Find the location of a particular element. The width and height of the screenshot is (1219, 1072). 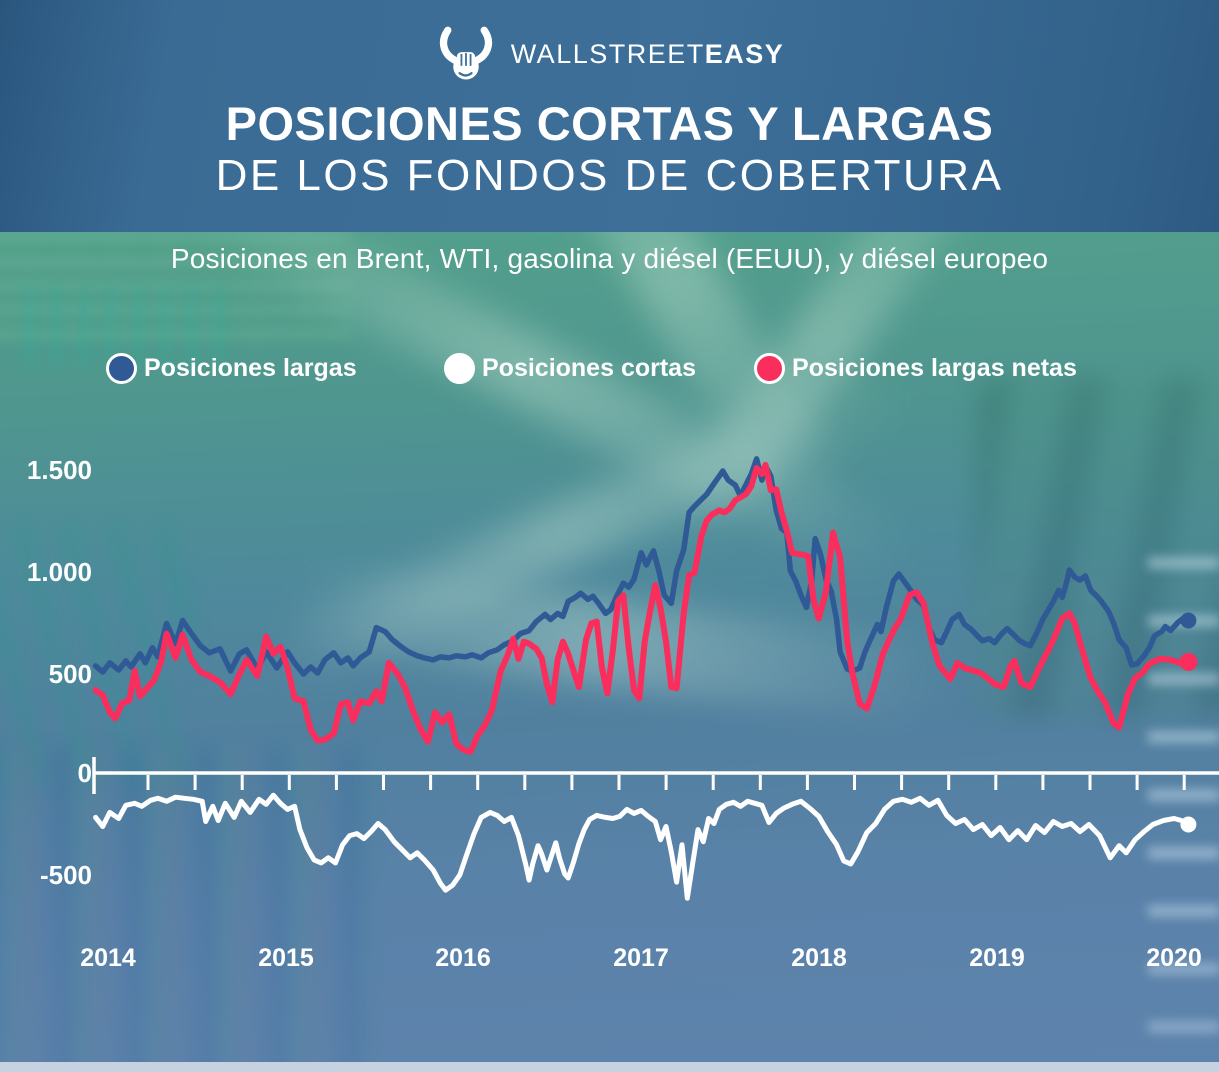

legend-label: Posiciones largas is located at coordinates (250, 367).